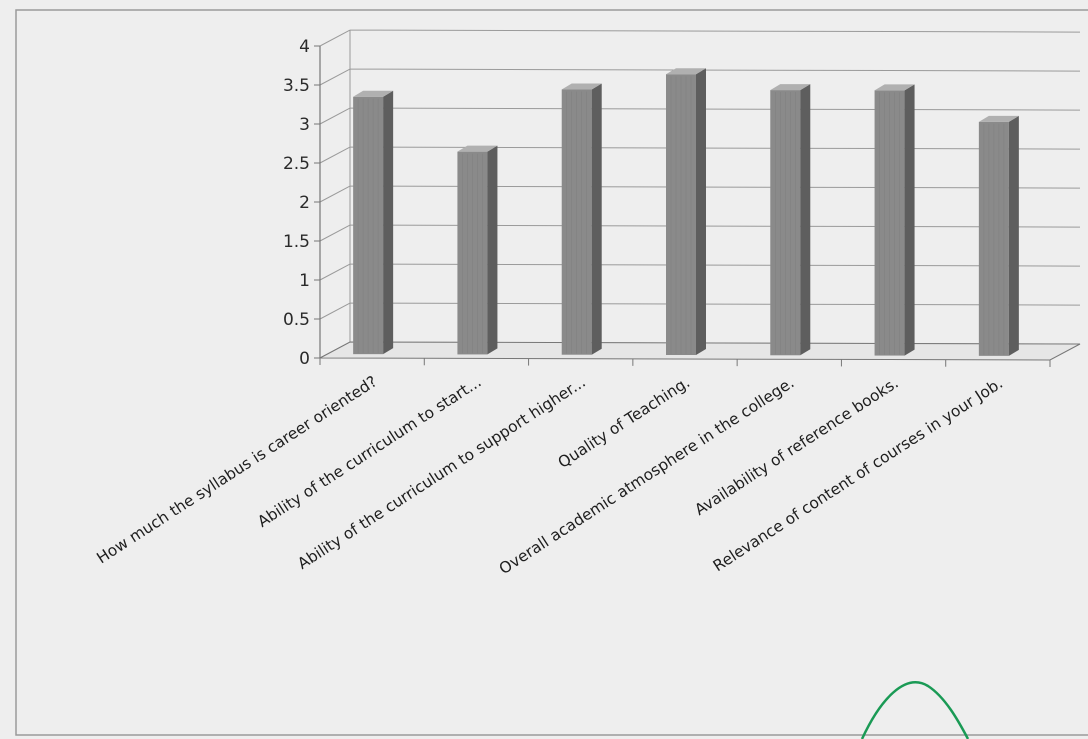 The image size is (1088, 739). What do you see at coordinates (915, 710) in the screenshot?
I see `pen-mark-annotation` at bounding box center [915, 710].